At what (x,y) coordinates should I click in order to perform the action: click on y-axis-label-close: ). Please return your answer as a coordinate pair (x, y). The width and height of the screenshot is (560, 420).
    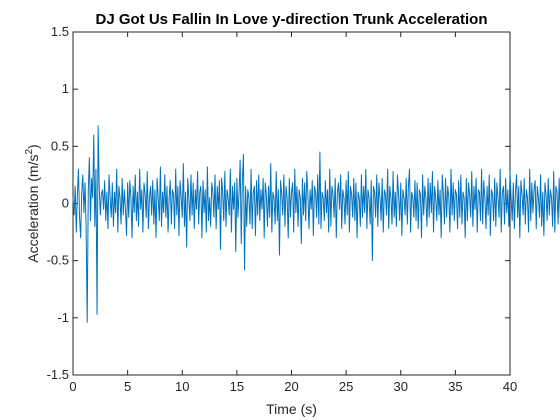
    Looking at the image, I should click on (33, 146).